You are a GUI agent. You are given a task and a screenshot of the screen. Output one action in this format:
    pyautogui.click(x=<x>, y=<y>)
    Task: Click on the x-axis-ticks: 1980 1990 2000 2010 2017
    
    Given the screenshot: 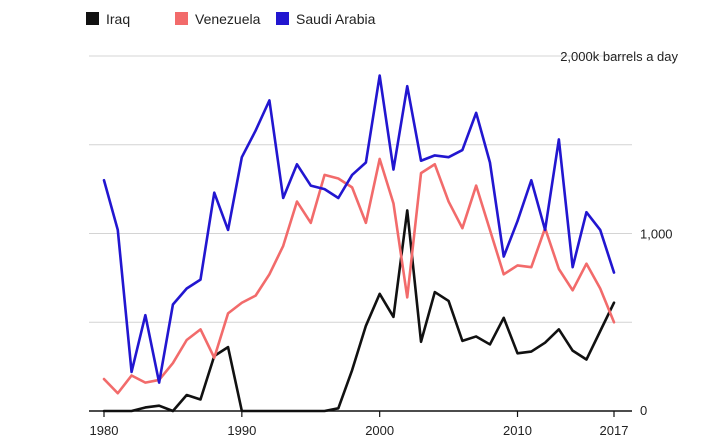 What is the action you would take?
    pyautogui.click(x=359, y=424)
    